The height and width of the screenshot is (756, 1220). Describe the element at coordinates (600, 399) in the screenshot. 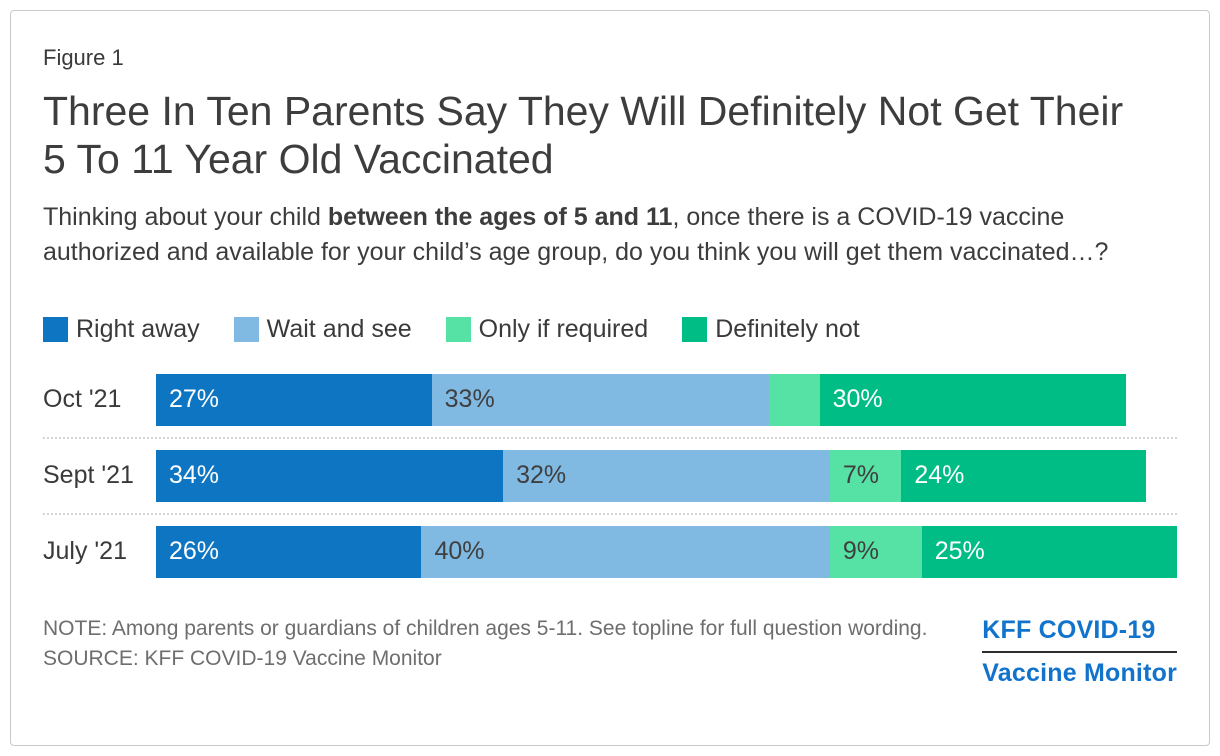

I see `bar-segment-wait-and-see: 33%` at that location.